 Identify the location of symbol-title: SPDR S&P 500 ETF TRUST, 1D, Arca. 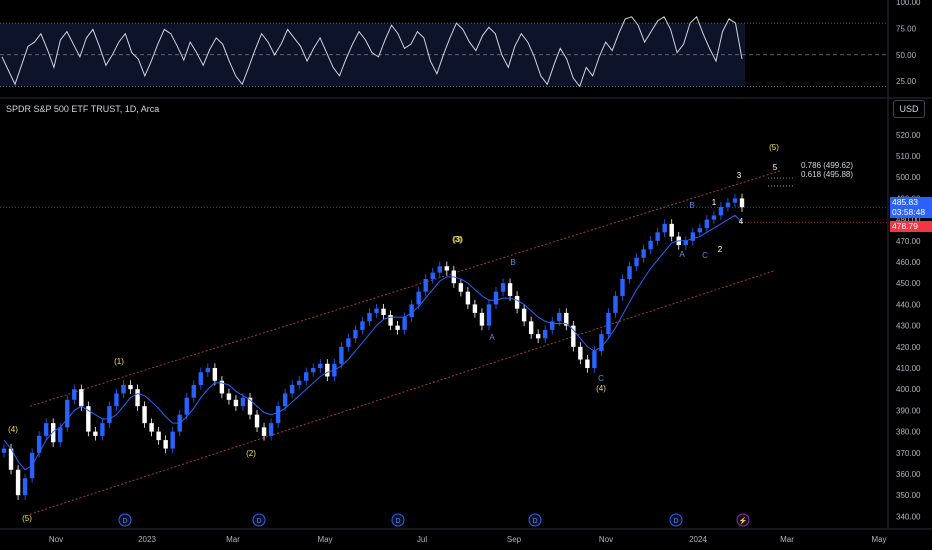
(83, 109).